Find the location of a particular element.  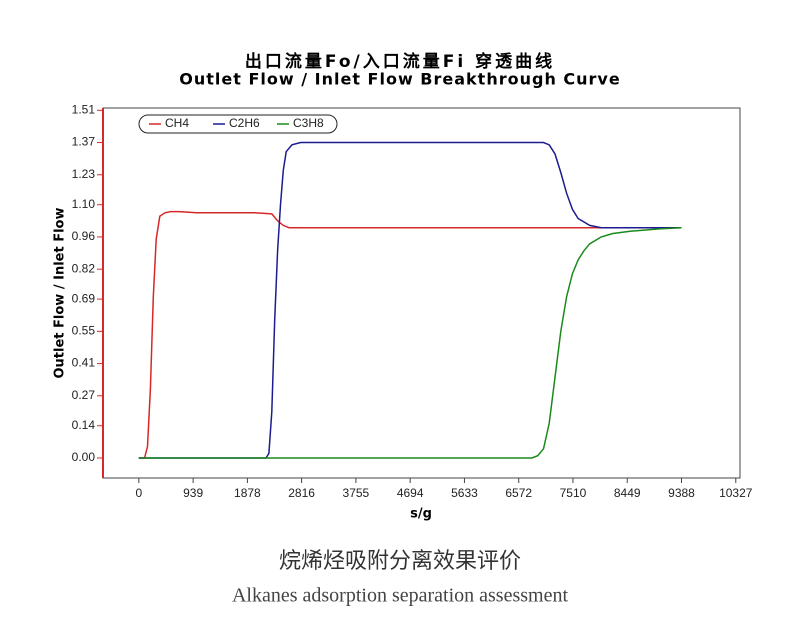

x-tick-label: 3755 is located at coordinates (356, 493).